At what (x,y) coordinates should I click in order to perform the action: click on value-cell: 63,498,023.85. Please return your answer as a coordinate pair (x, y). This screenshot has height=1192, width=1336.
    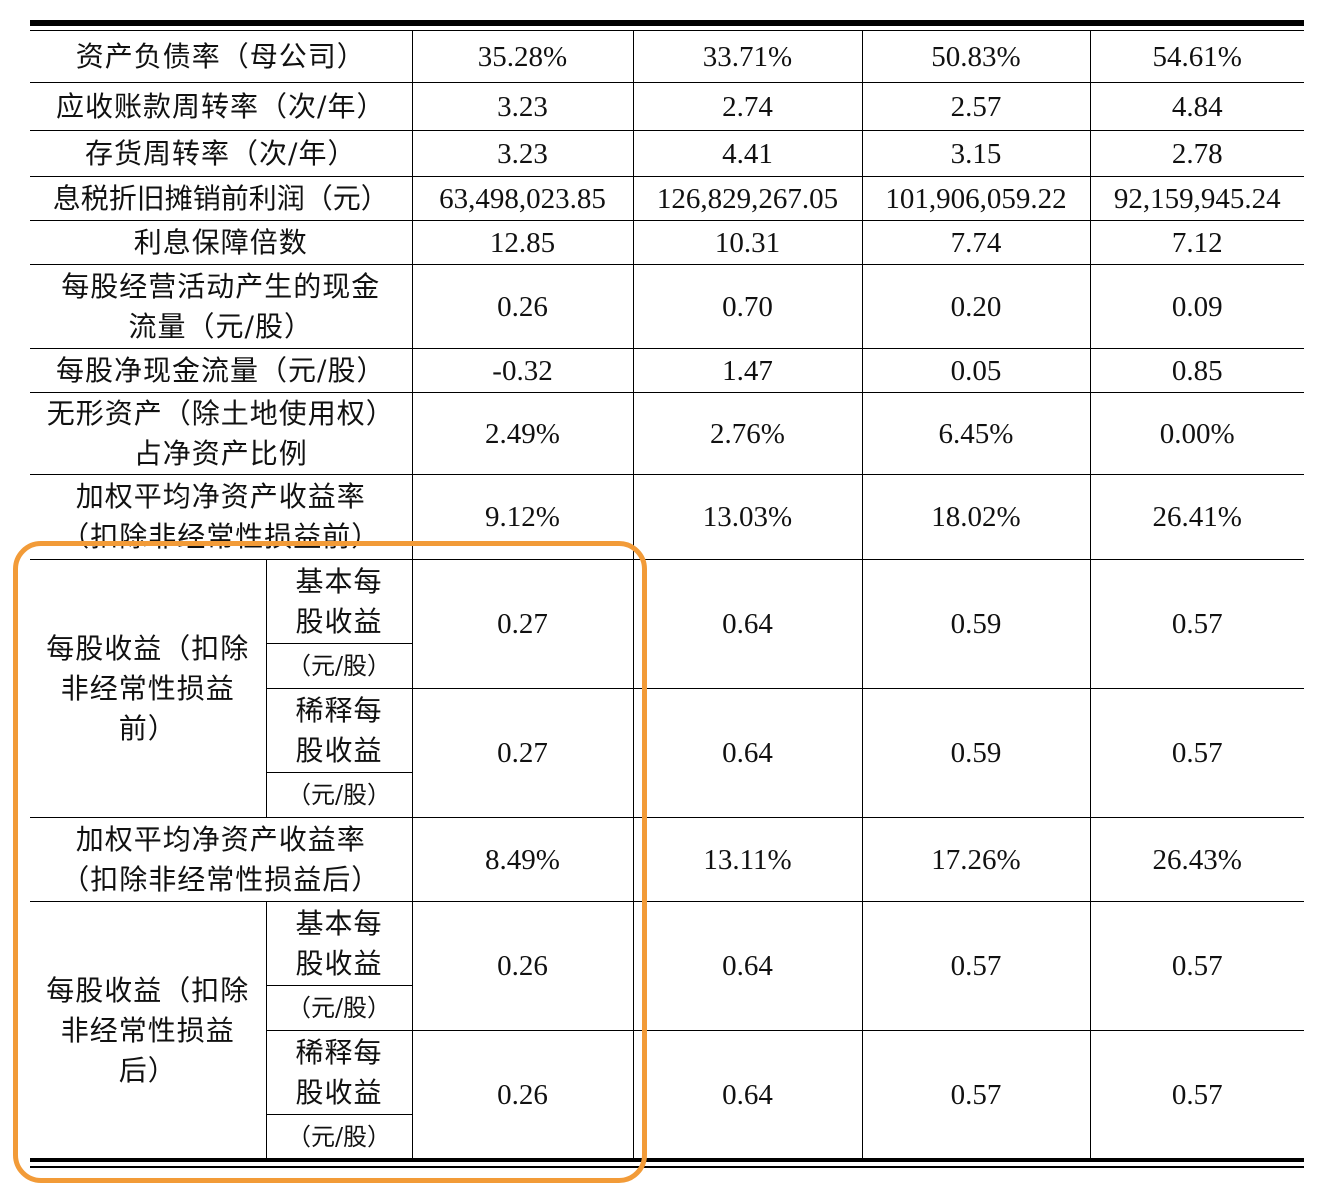
    Looking at the image, I should click on (522, 198).